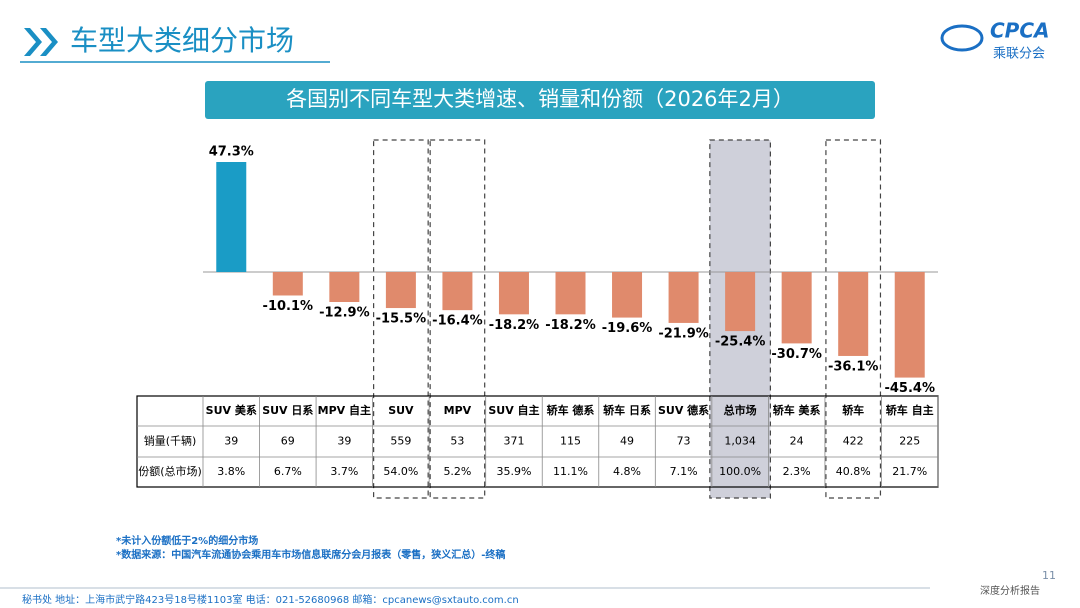 The width and height of the screenshot is (1080, 608). Describe the element at coordinates (684, 471) in the screenshot. I see `table-cell: 7.1%` at that location.